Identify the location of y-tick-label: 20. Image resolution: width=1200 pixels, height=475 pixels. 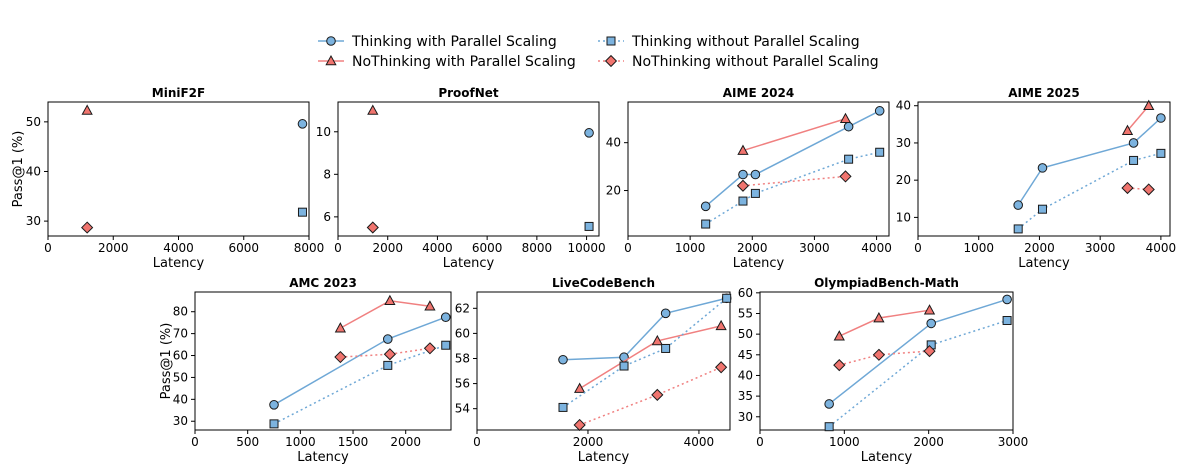
(613, 191).